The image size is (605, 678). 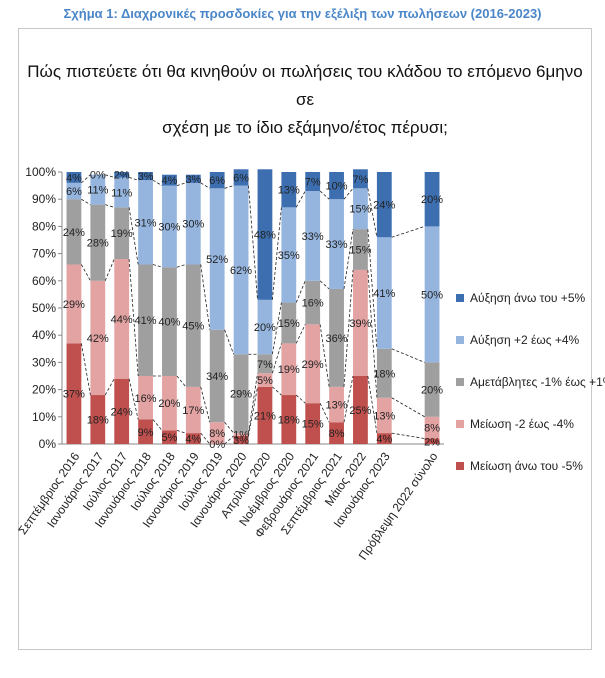 I want to click on data-label: 28%, so click(x=98, y=244).